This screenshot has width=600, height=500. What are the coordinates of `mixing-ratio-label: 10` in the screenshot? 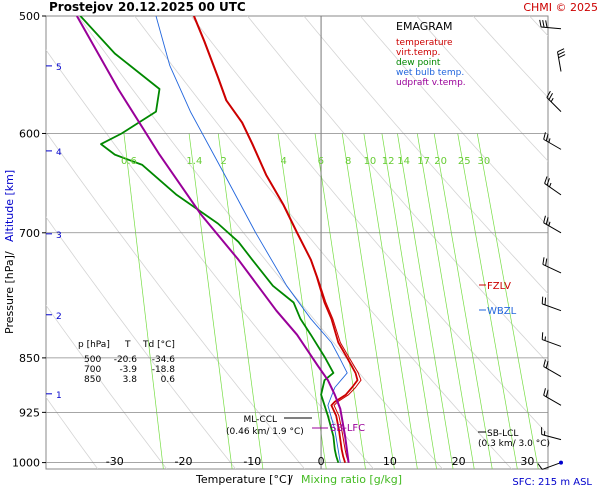 It's located at (370, 161).